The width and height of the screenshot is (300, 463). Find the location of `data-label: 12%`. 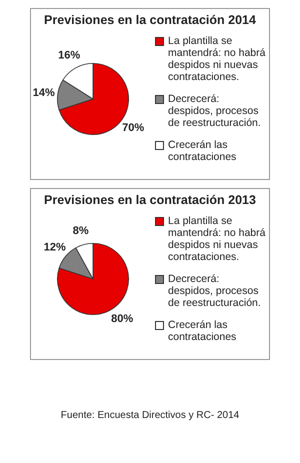

data-label: 12% is located at coordinates (55, 247).